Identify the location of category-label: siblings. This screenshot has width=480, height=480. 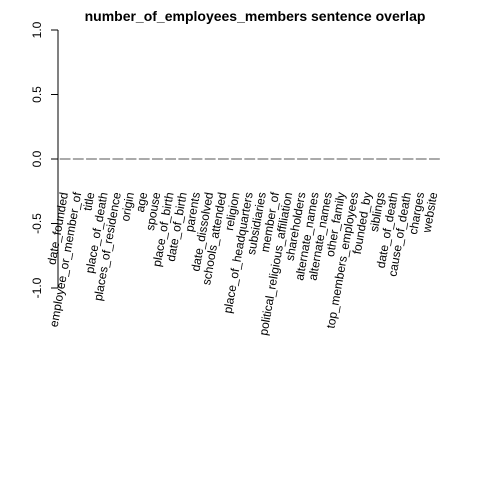
(377, 212).